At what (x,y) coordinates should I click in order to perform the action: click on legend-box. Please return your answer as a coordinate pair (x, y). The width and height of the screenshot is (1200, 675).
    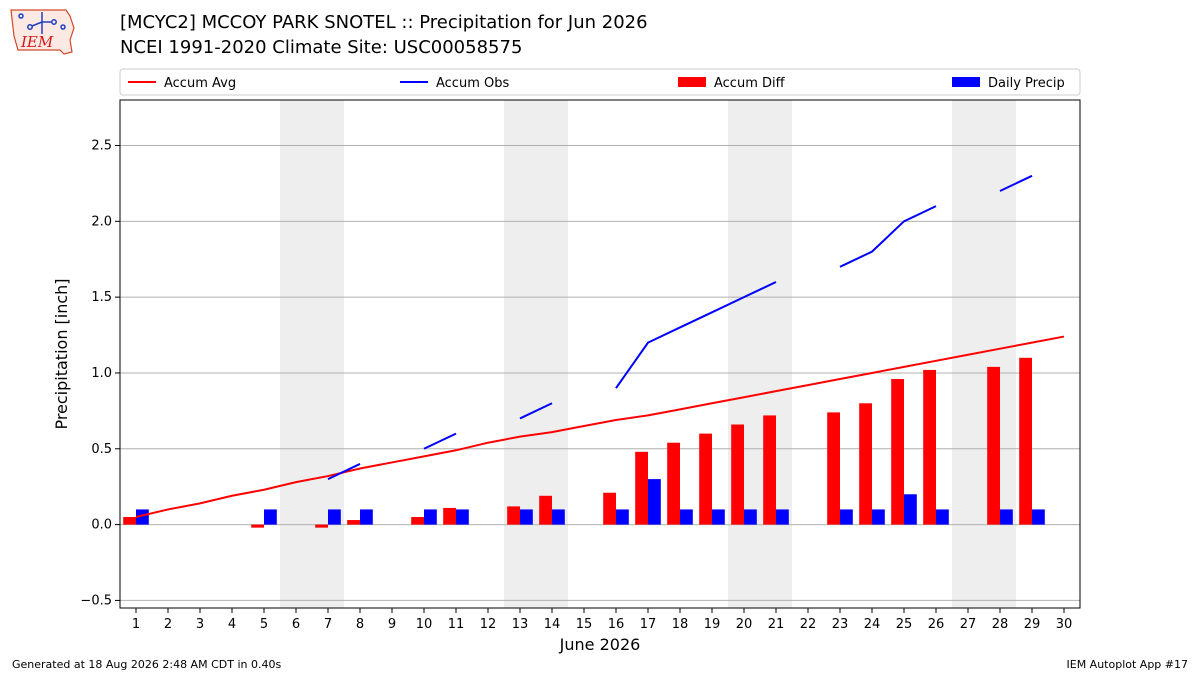
    Looking at the image, I should click on (600, 82).